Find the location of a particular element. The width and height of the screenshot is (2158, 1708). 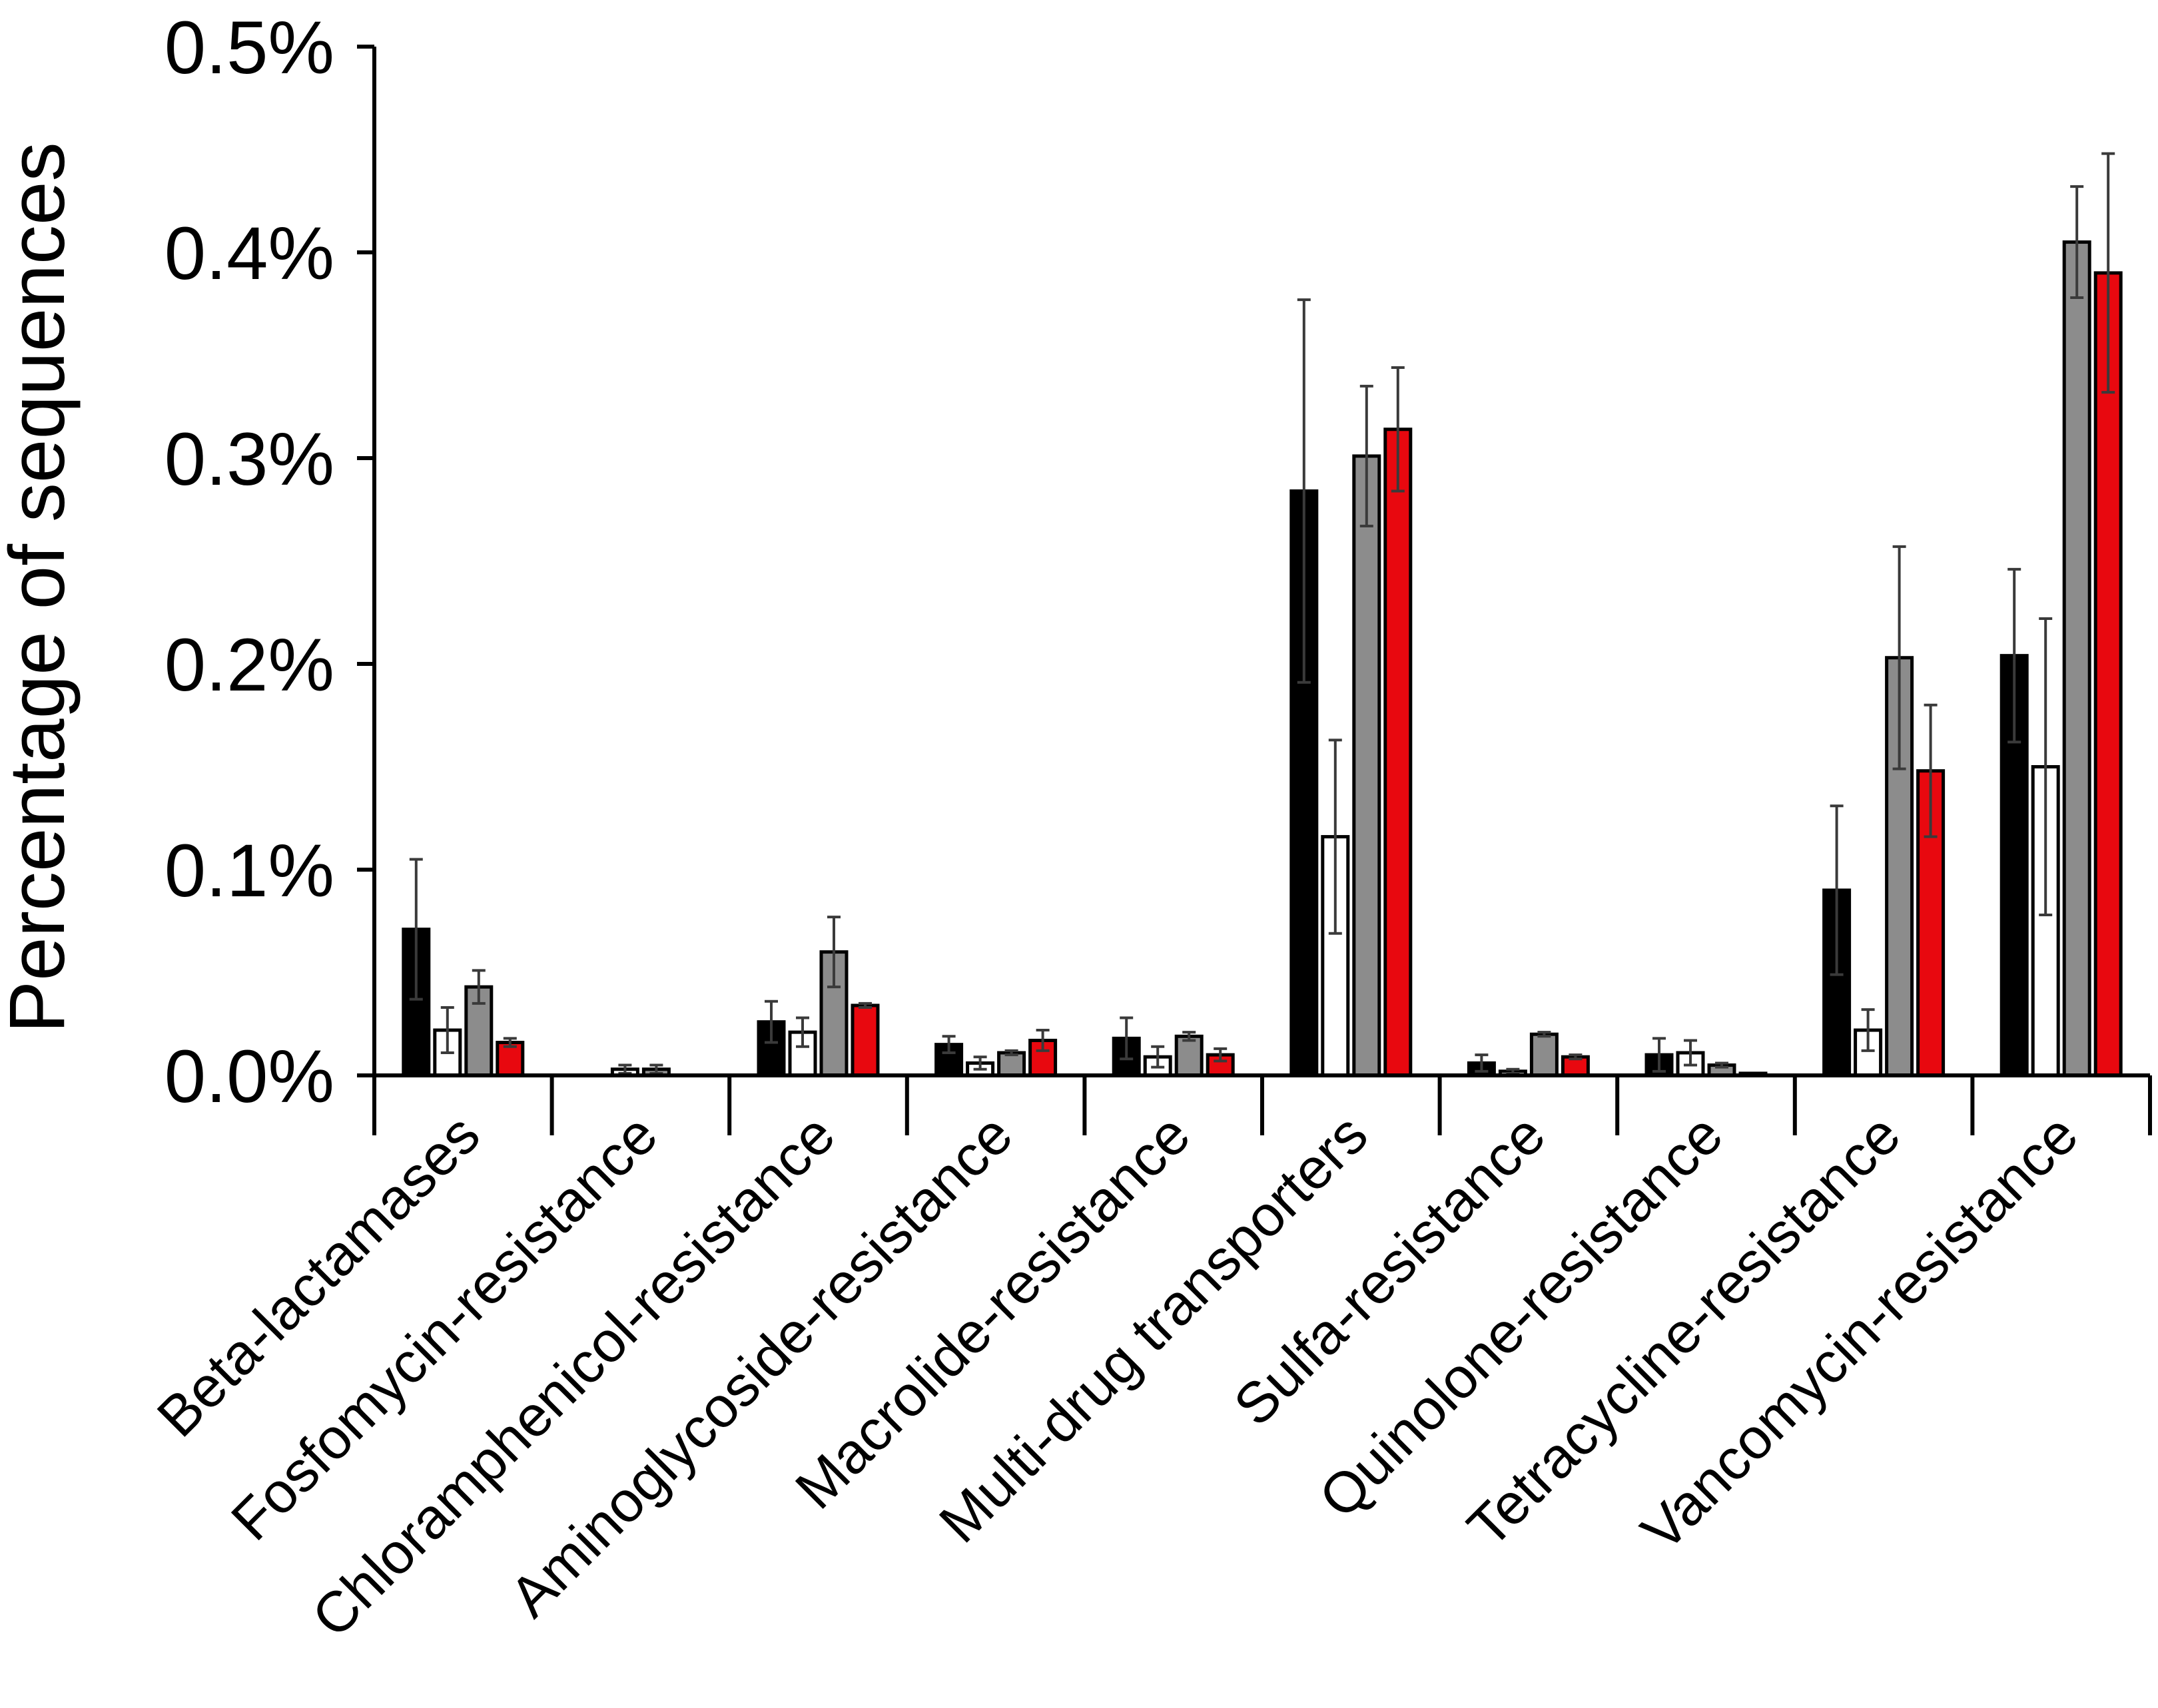

x-category-label: Beta-lactamases is located at coordinates (318, 1276).